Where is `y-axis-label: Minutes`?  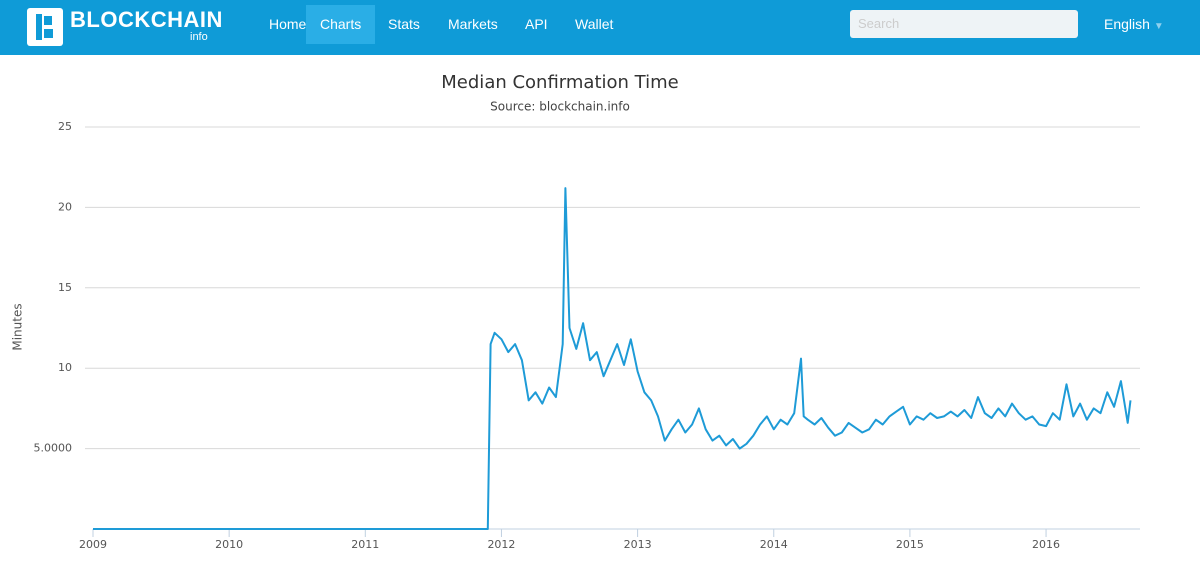
y-axis-label: Minutes is located at coordinates (18, 326).